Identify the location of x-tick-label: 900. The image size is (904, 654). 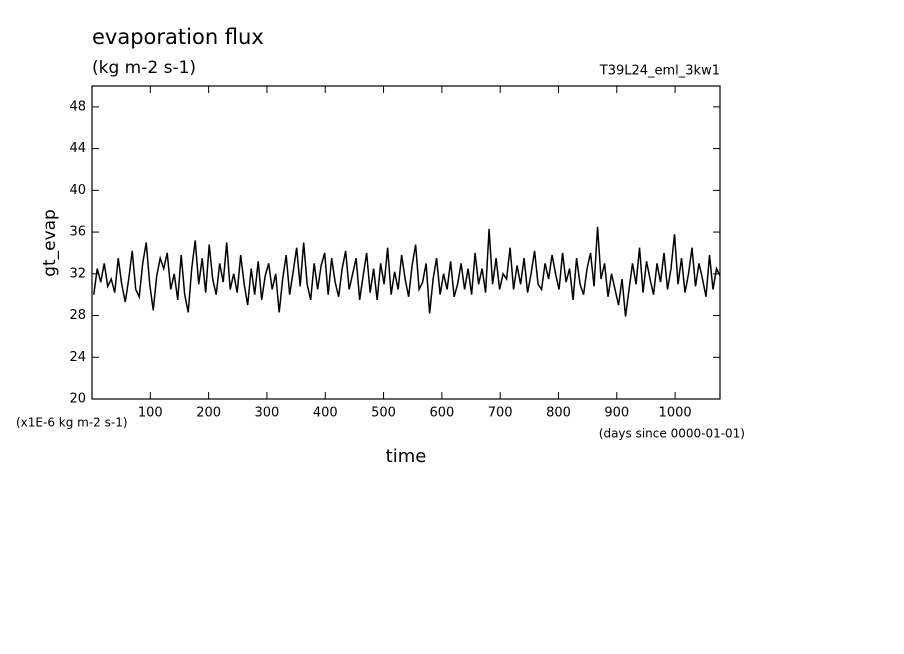
(616, 413).